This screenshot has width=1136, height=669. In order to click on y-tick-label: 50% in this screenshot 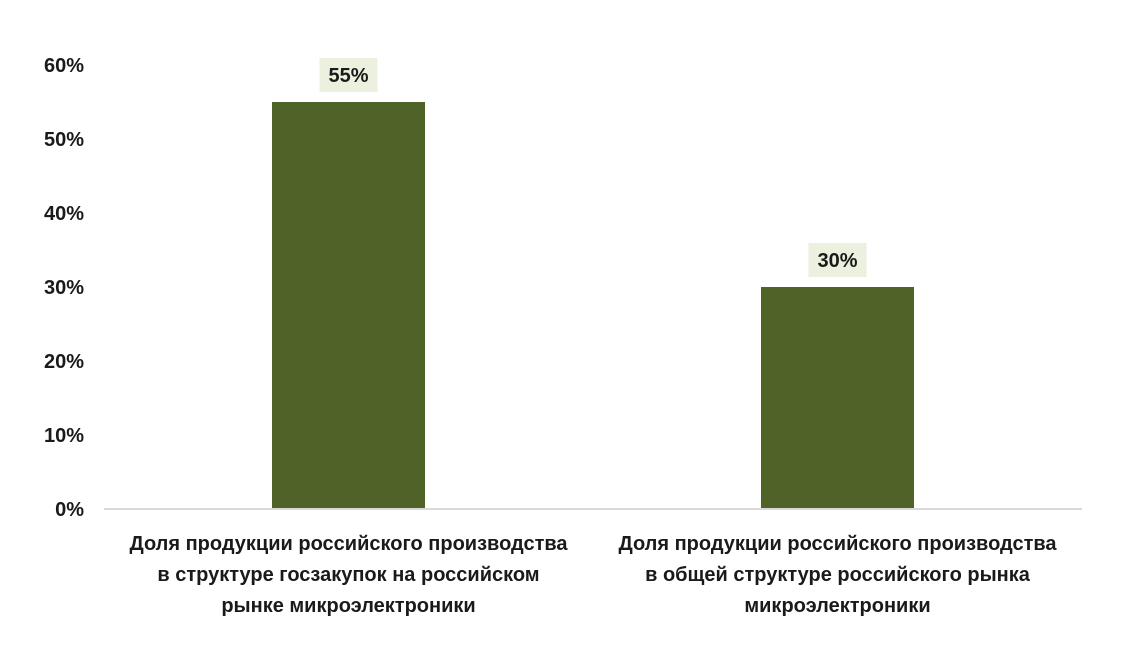, I will do `click(64, 140)`.